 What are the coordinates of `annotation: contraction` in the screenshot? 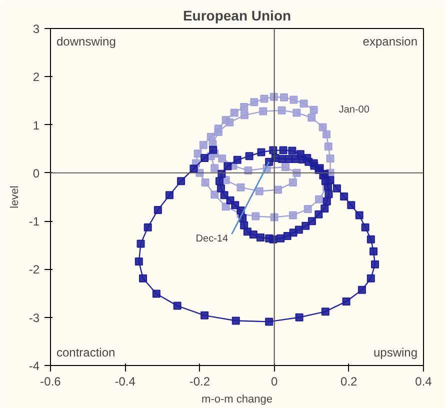 It's located at (86, 353).